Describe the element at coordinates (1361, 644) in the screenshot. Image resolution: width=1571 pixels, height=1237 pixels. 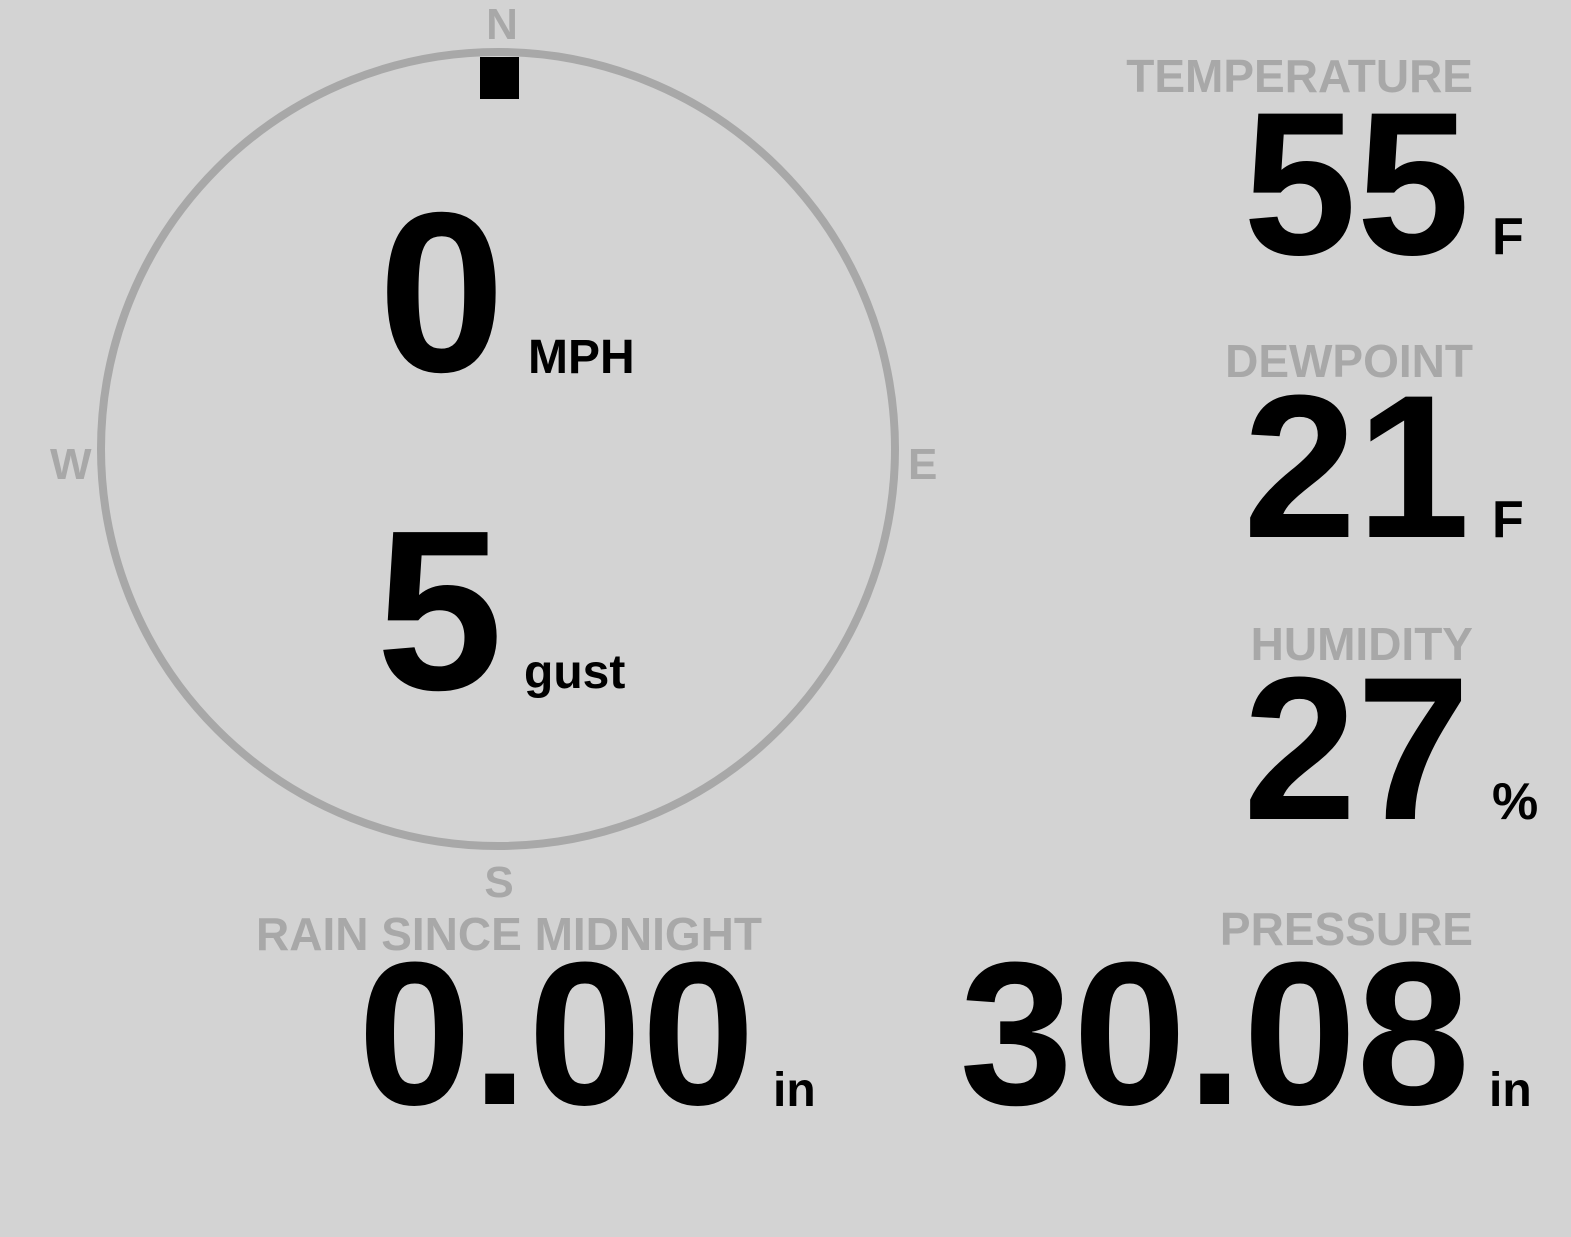
I see `humidity-label: HUMIDITY` at that location.